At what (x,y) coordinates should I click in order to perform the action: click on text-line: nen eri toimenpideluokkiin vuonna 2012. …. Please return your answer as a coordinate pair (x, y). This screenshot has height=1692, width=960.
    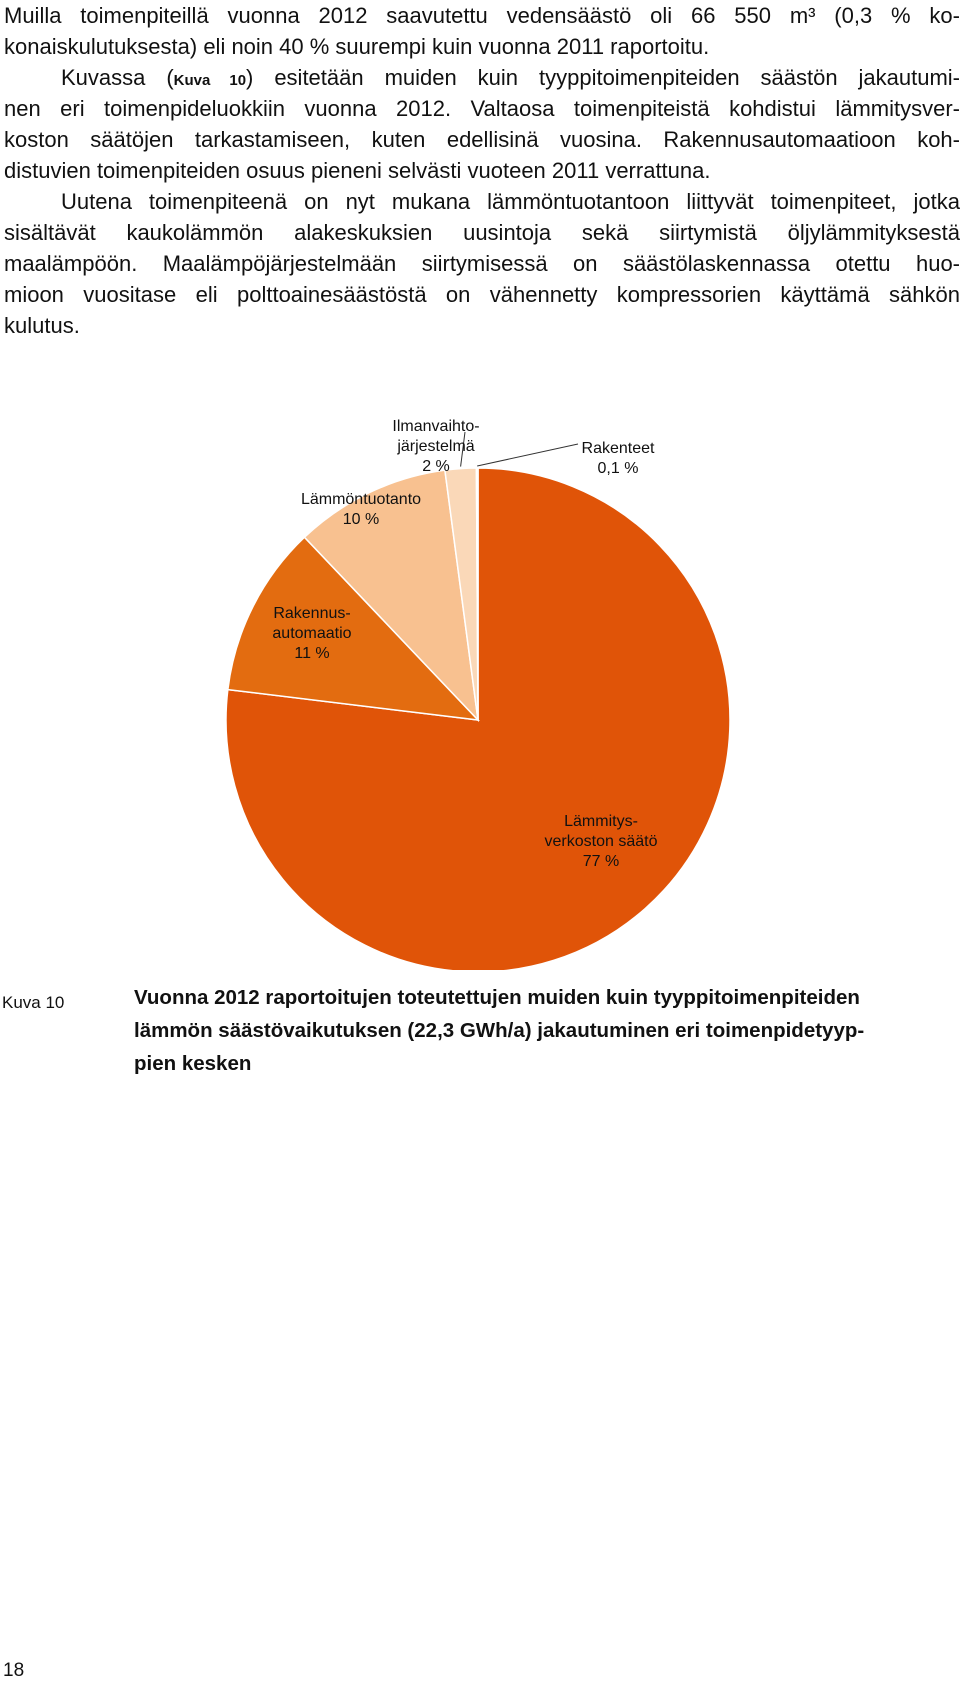
    Looking at the image, I should click on (482, 108).